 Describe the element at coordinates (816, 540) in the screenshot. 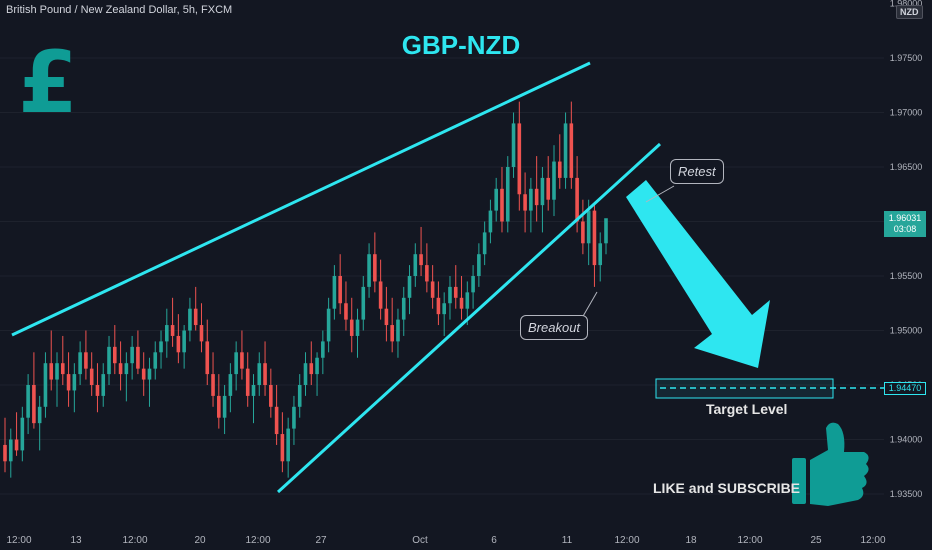

I see `time-tick-label: 25` at that location.